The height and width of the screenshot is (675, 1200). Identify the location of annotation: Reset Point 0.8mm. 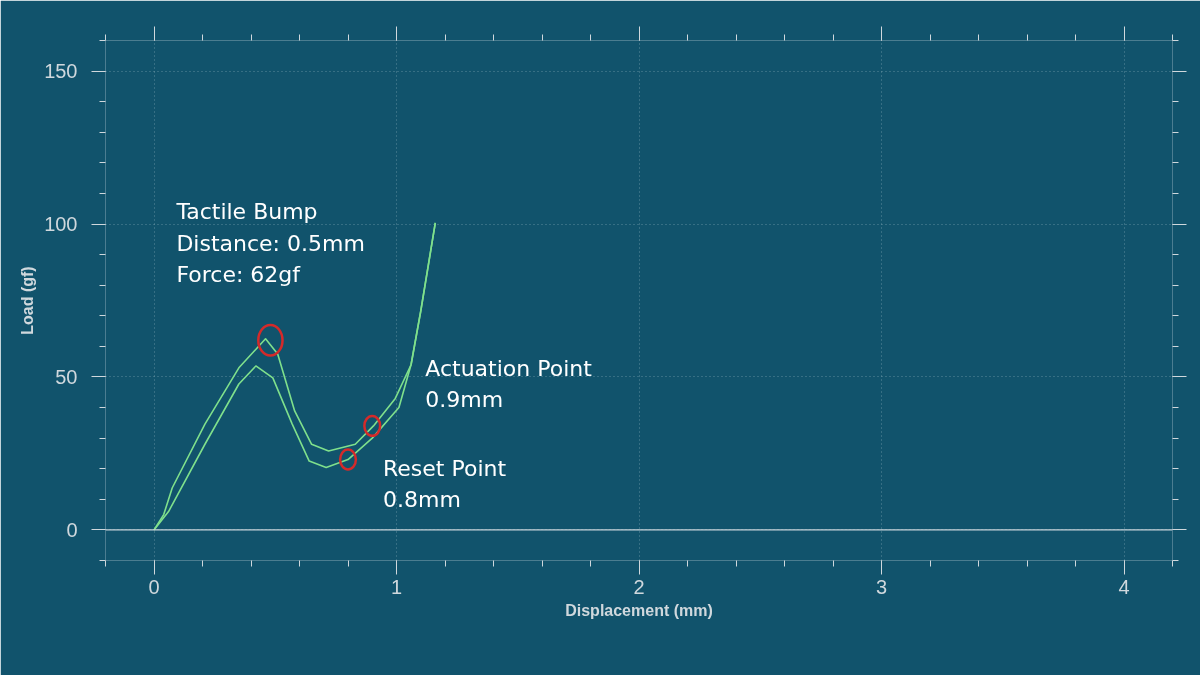
(445, 483).